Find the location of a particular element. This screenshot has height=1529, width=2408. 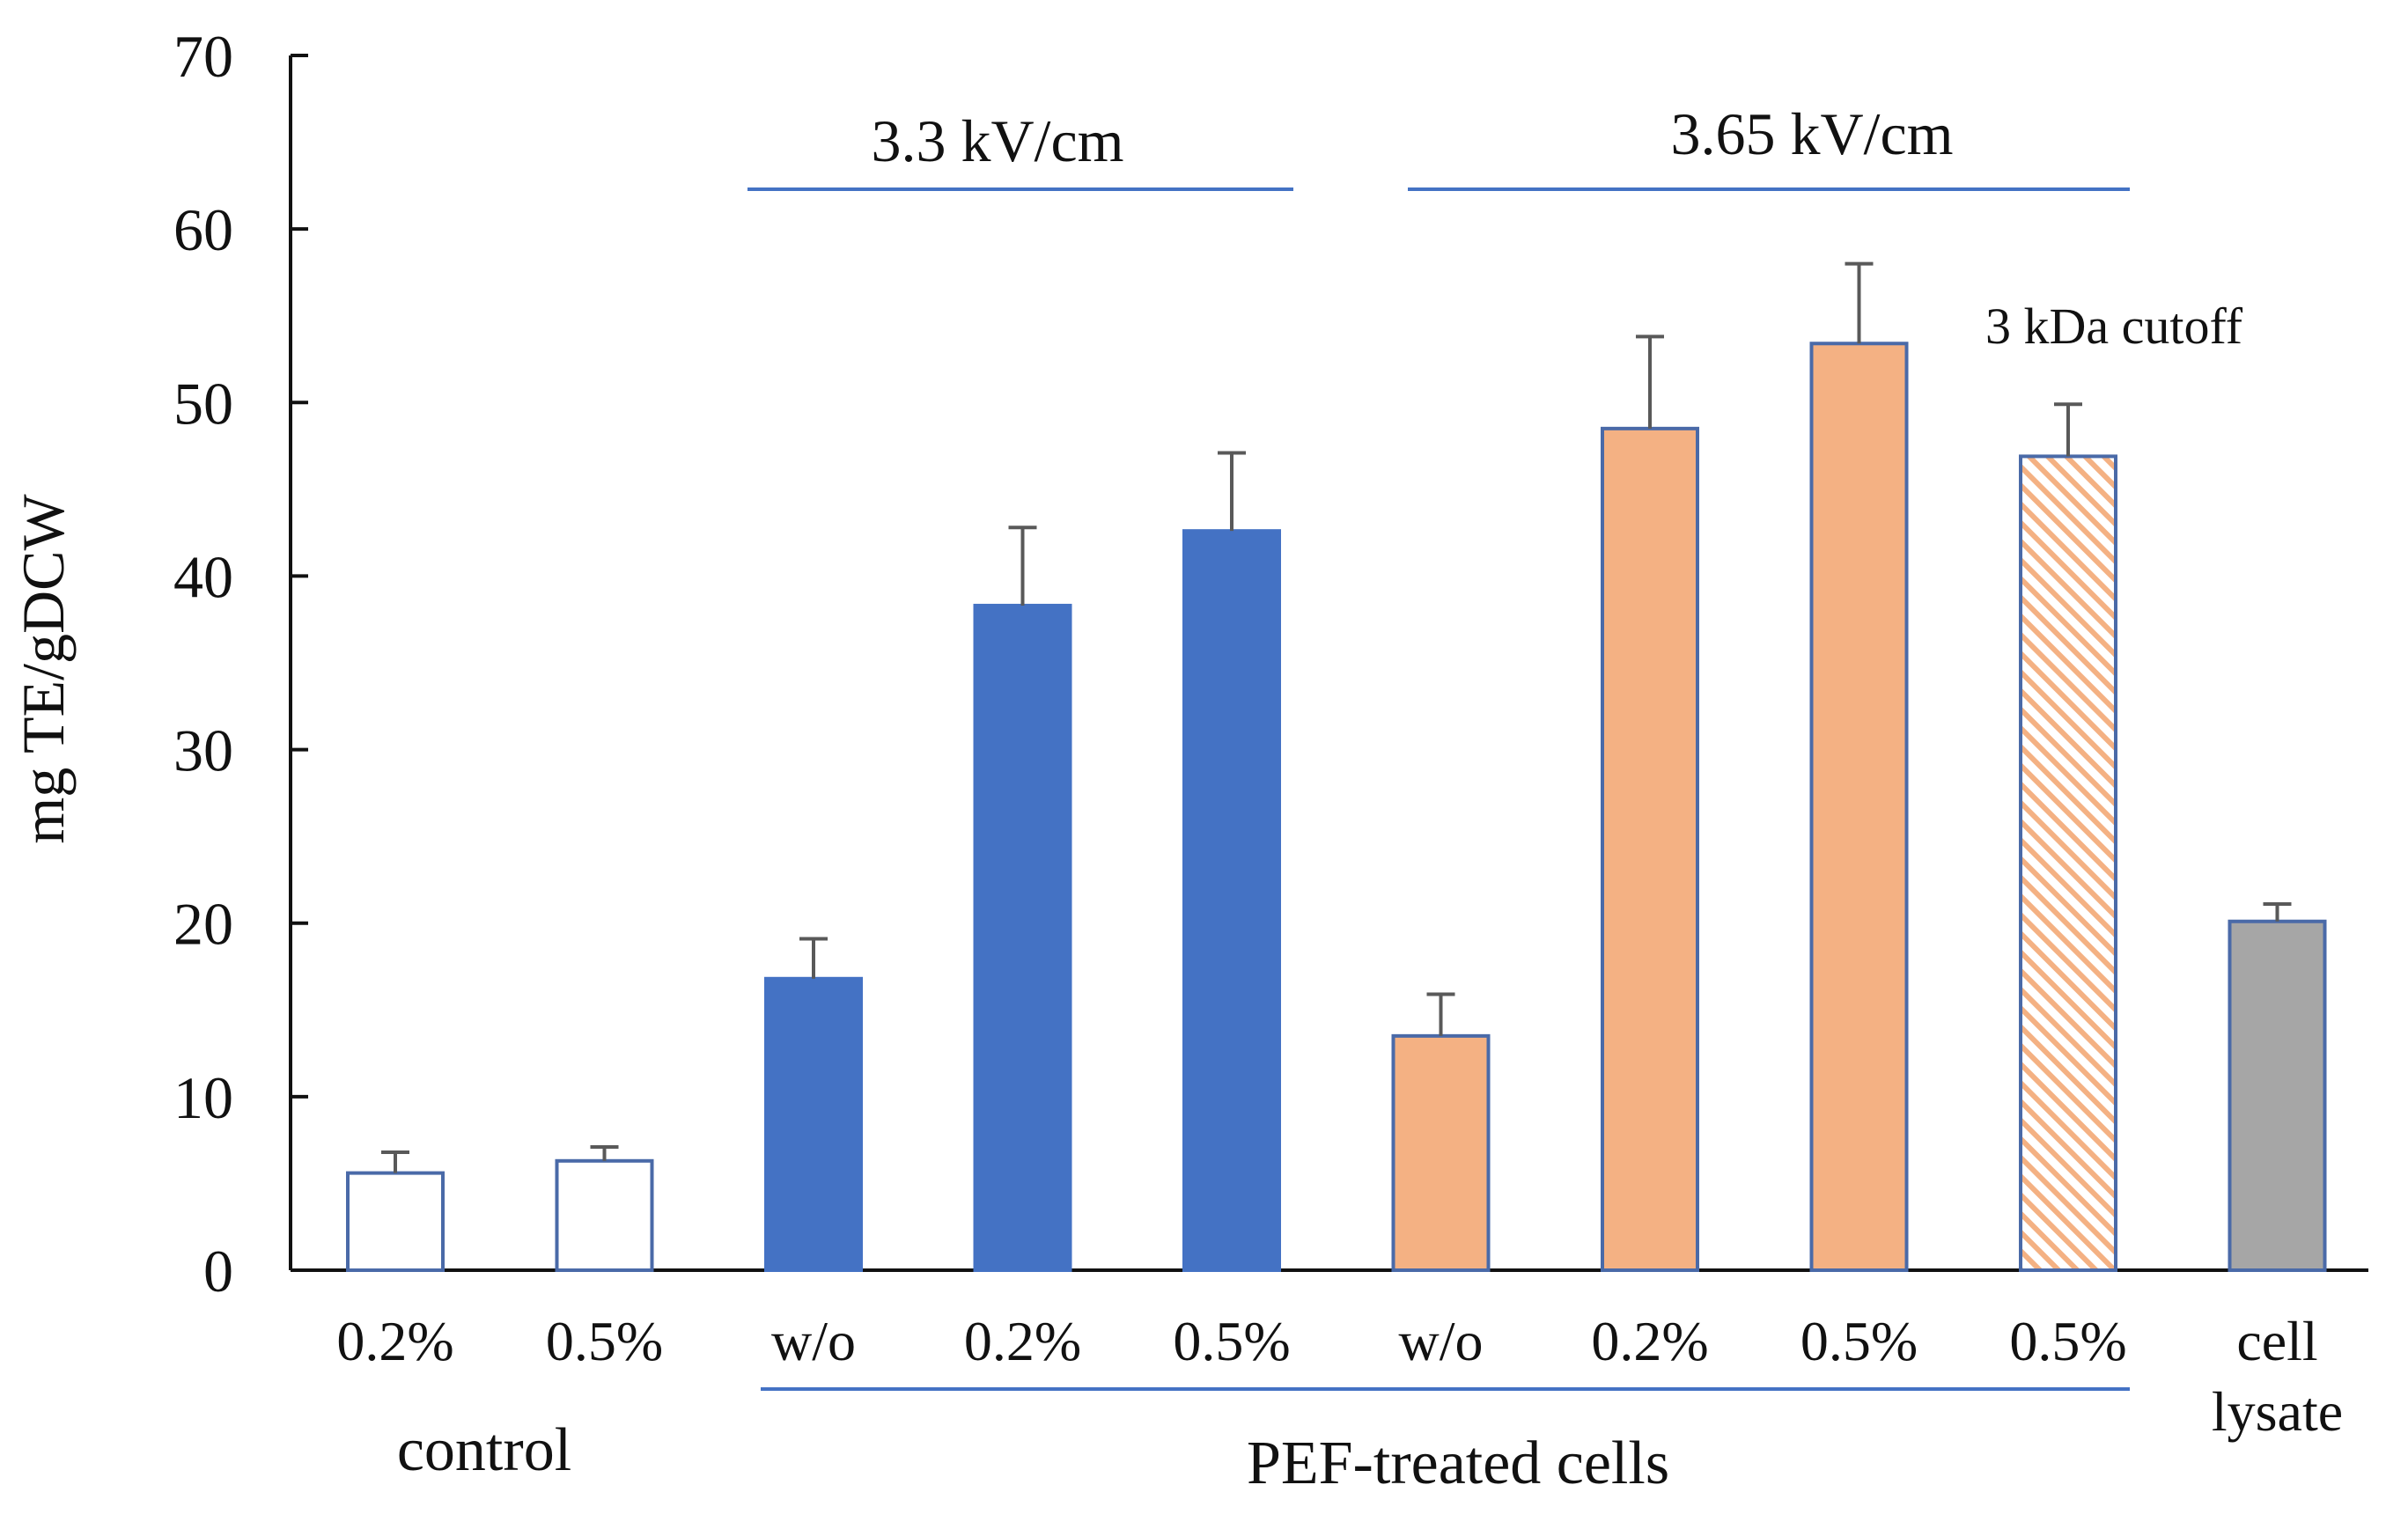

y-tick-label: 10 is located at coordinates (203, 1097).